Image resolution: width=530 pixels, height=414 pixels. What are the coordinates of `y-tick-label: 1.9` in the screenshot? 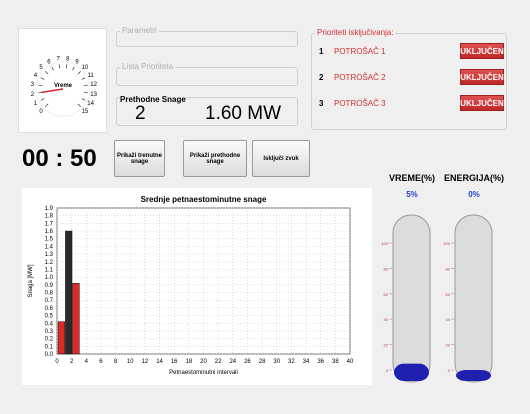 It's located at (49, 209).